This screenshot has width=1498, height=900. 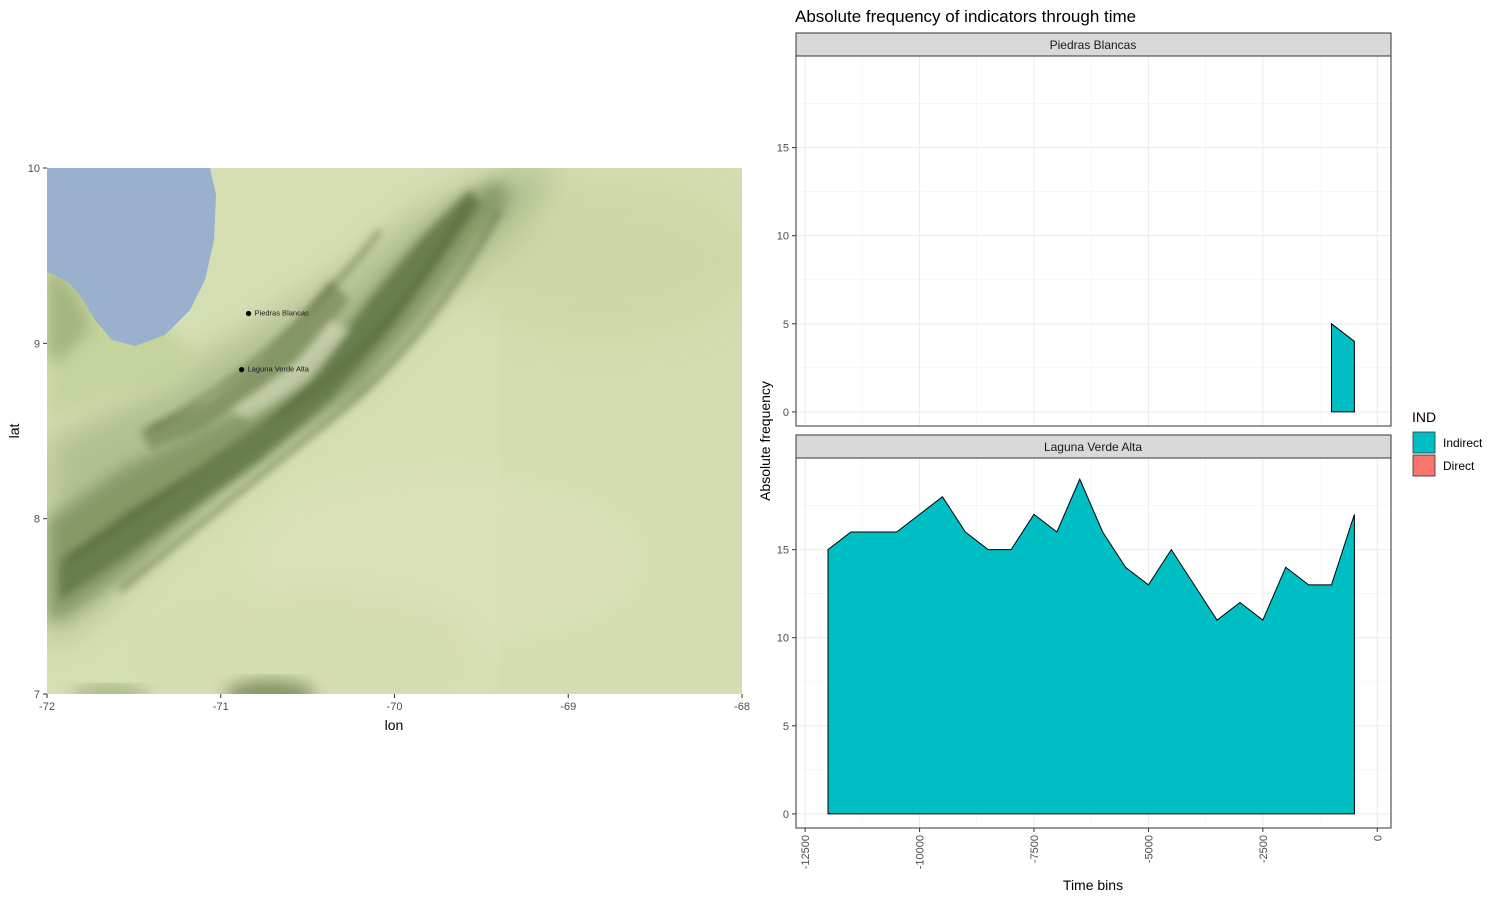 What do you see at coordinates (34, 169) in the screenshot?
I see `map-y-tick-label: 10` at bounding box center [34, 169].